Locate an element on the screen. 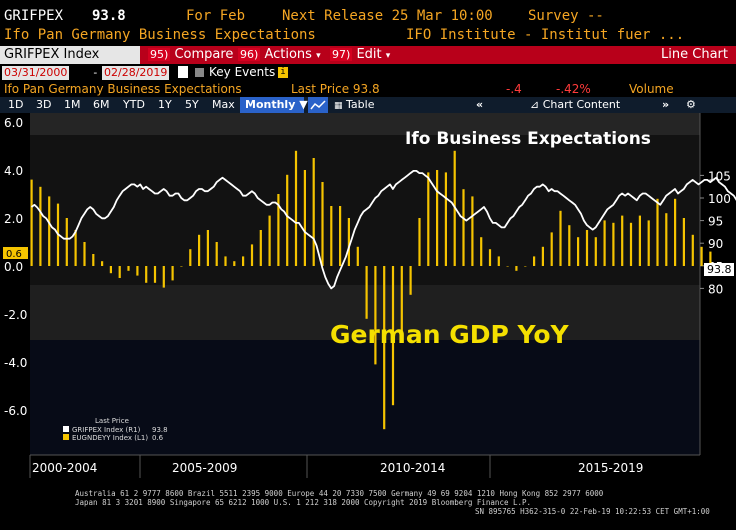 The width and height of the screenshot is (736, 530). collapse-left-icon: « is located at coordinates (480, 104).